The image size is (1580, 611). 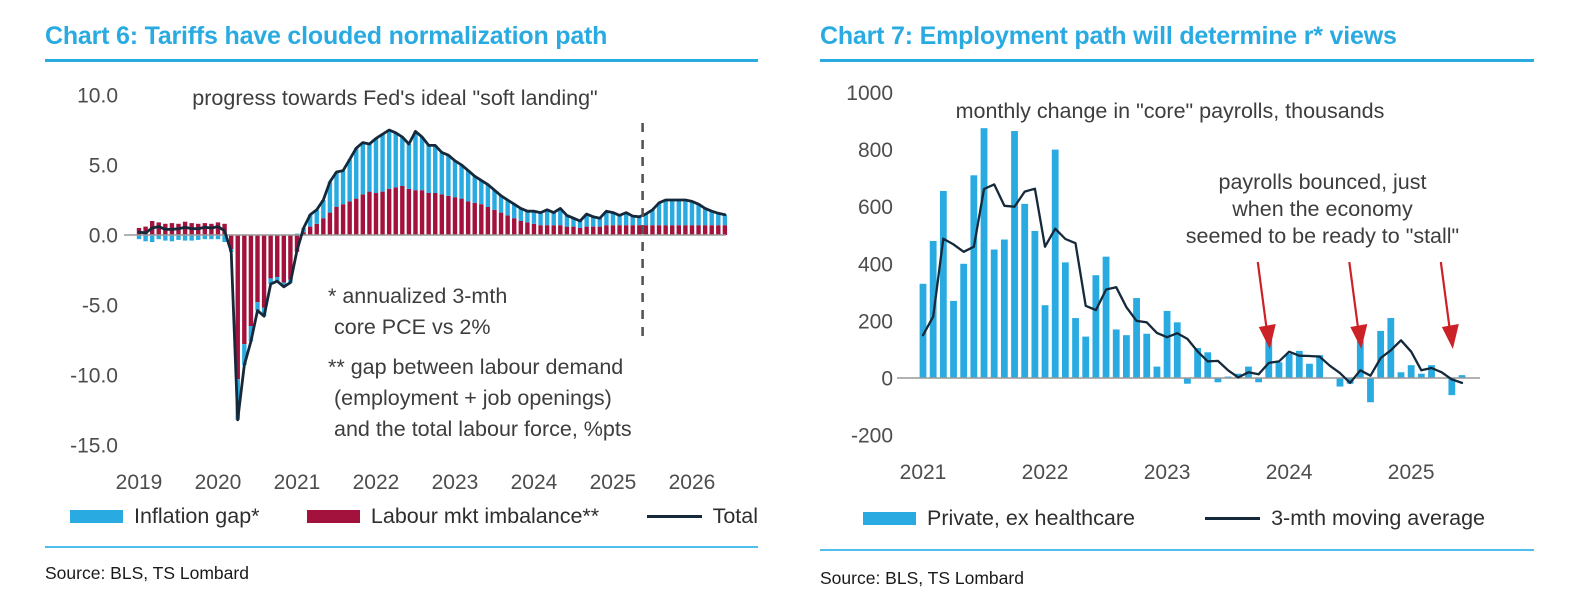 What do you see at coordinates (869, 93) in the screenshot?
I see `y-tick-label: 1000` at bounding box center [869, 93].